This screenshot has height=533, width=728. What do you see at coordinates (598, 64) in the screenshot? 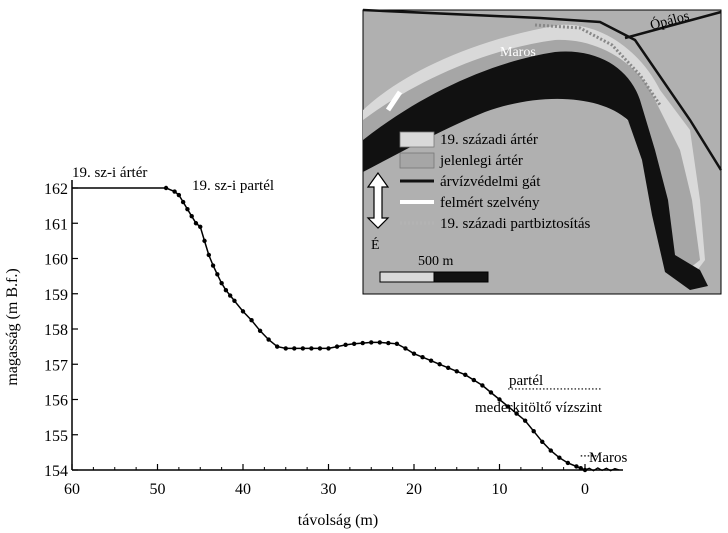
I see `bank-protection-19th` at bounding box center [598, 64].